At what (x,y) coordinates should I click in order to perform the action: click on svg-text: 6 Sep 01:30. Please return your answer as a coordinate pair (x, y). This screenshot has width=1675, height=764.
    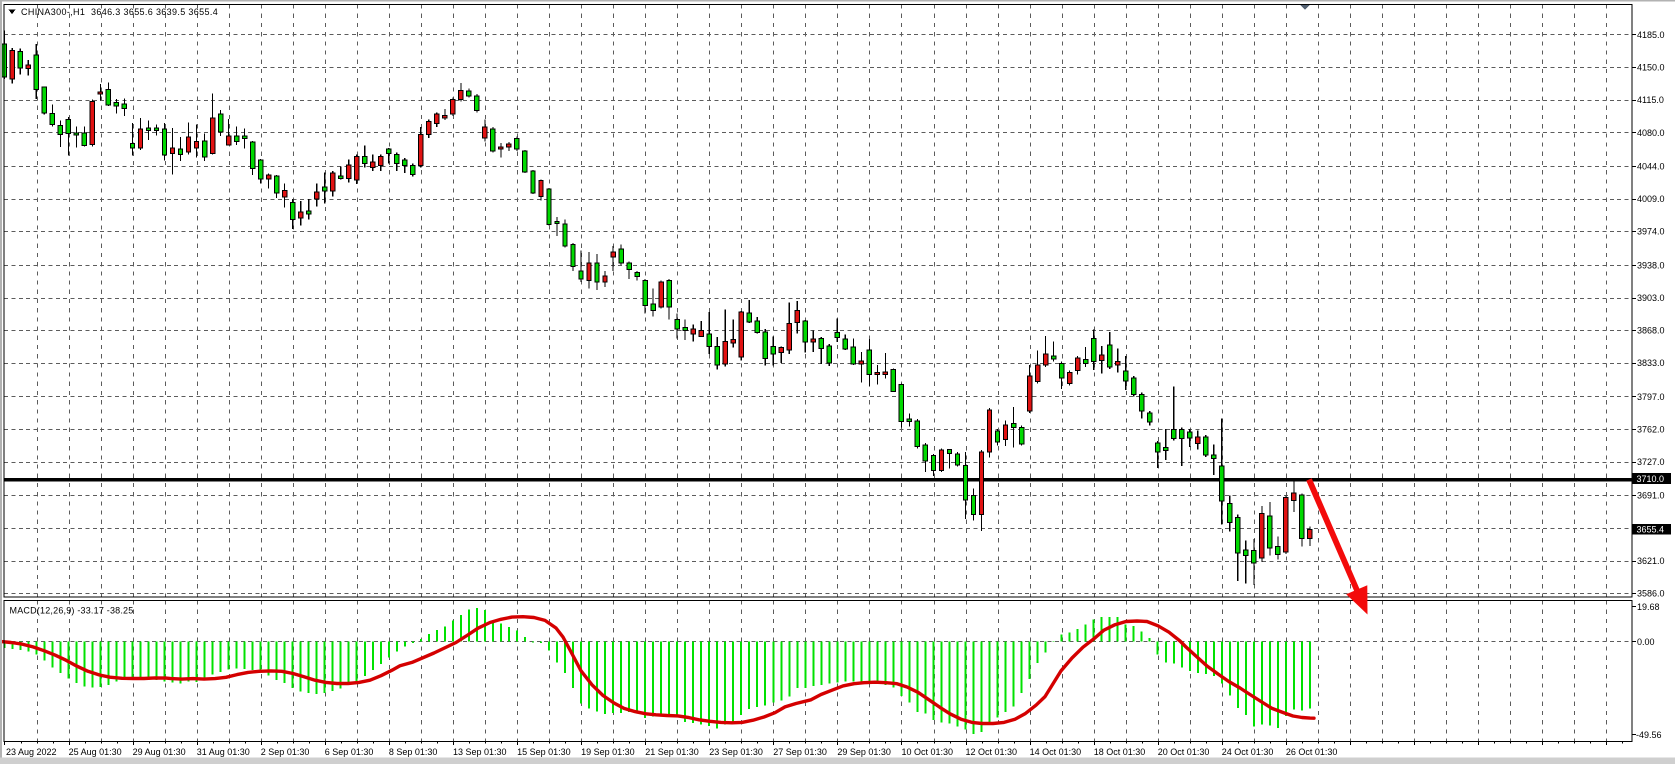
    Looking at the image, I should click on (349, 752).